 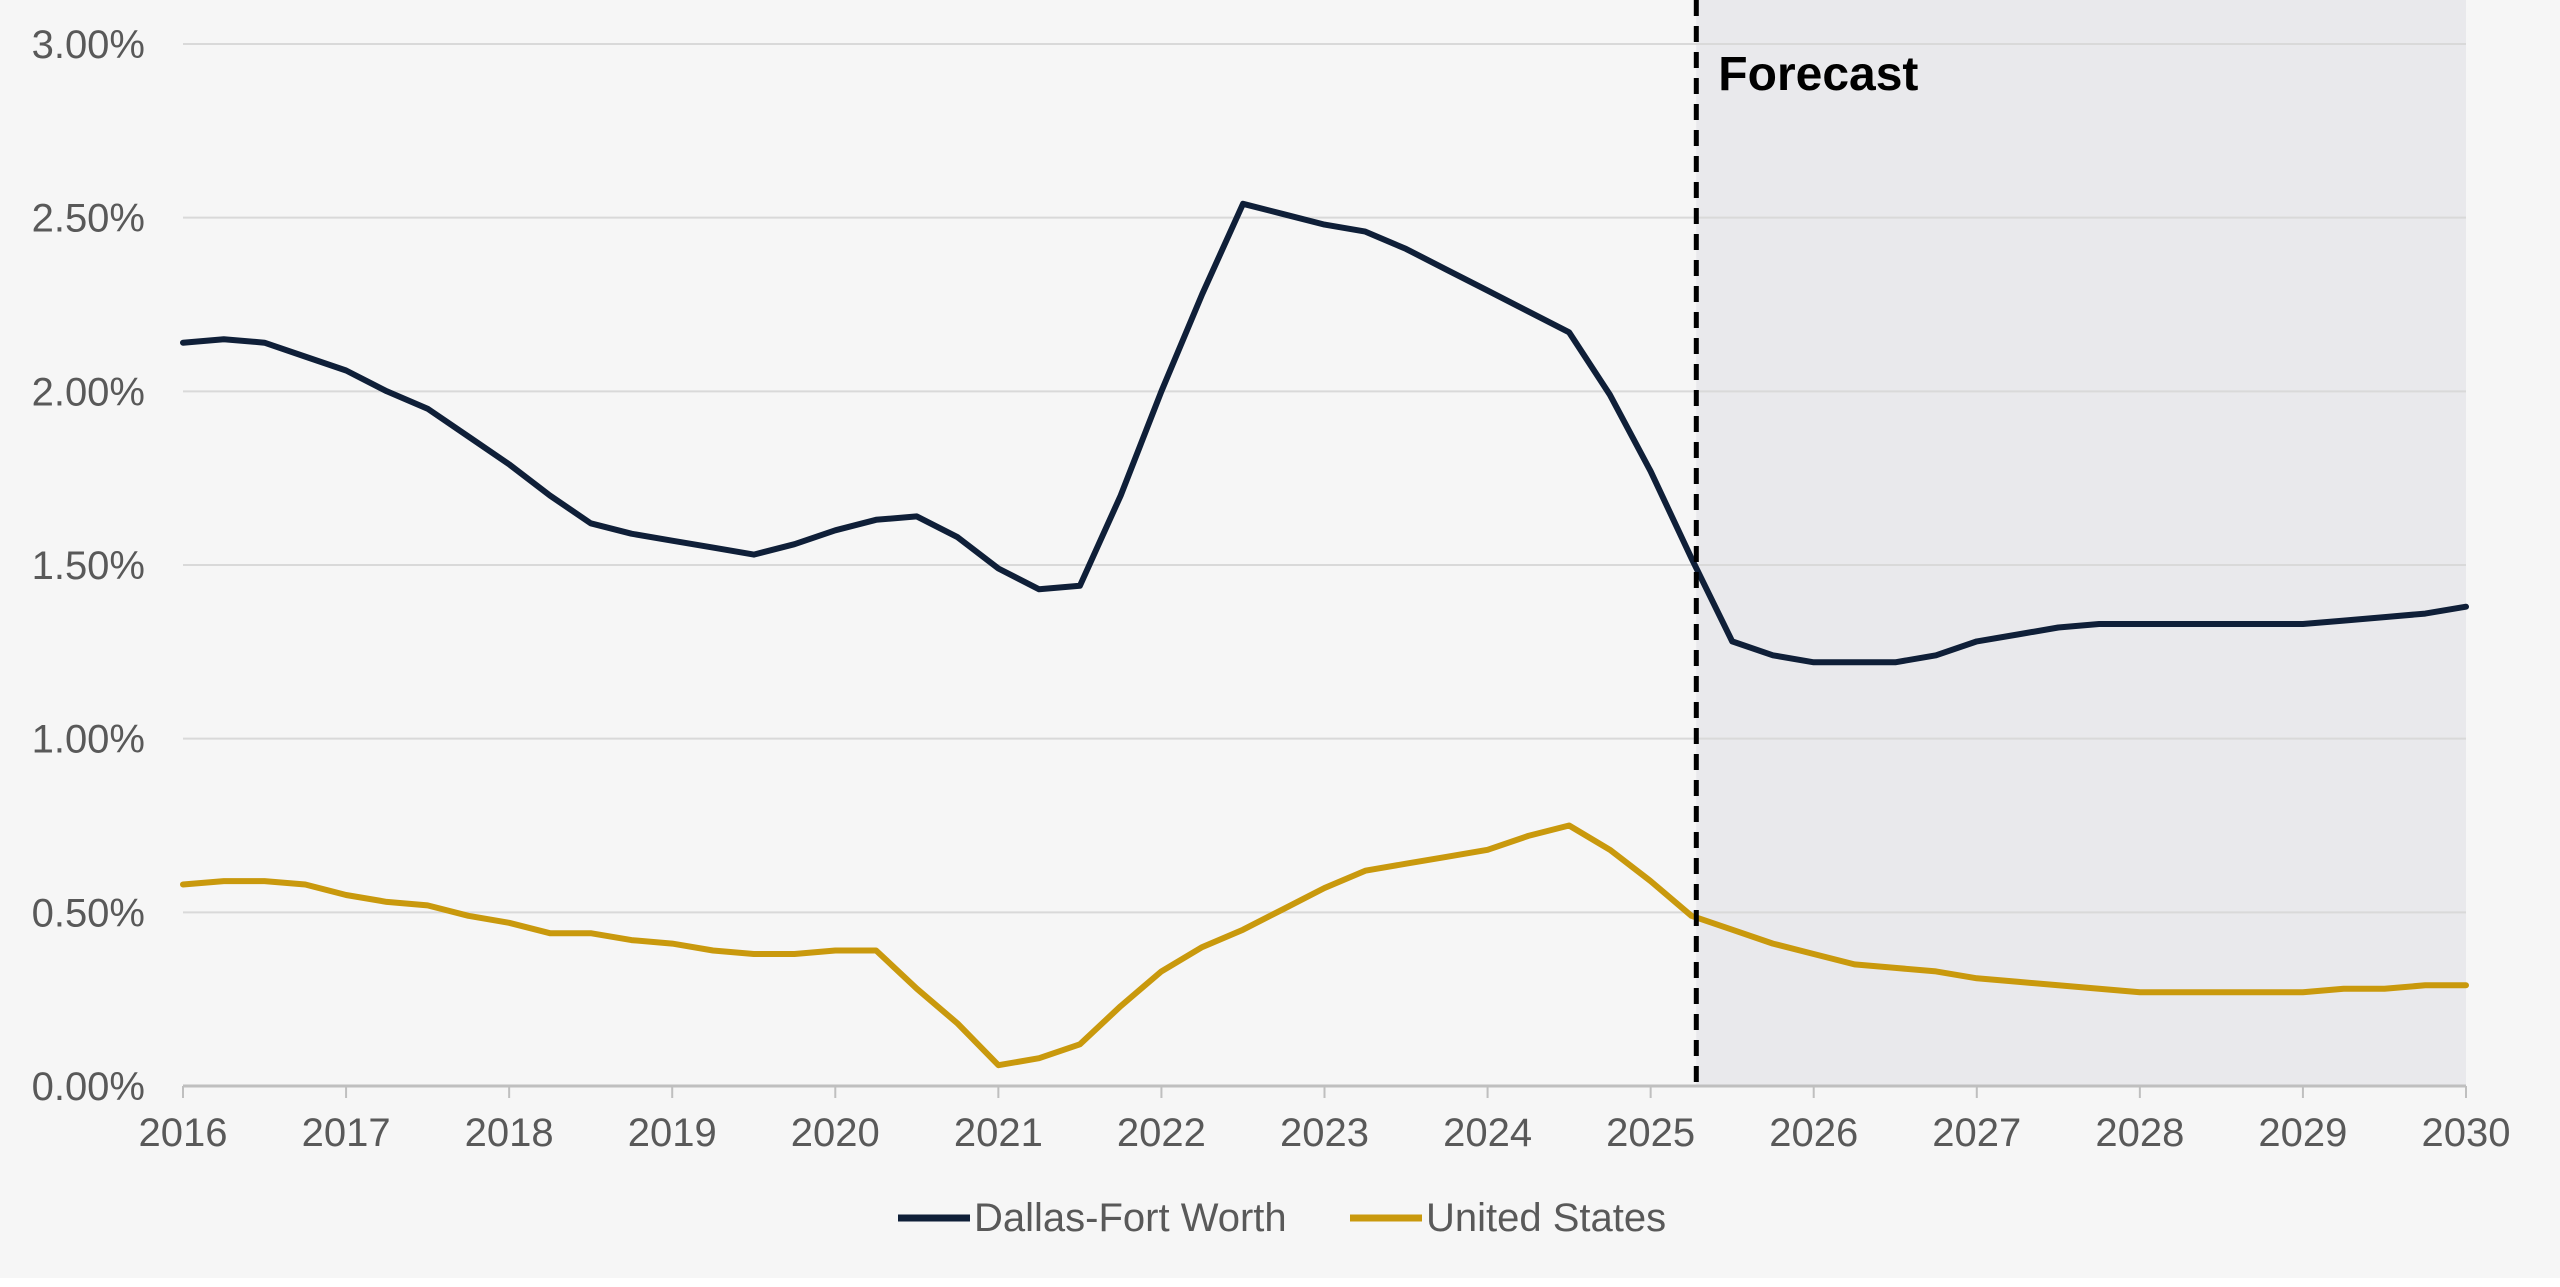 What do you see at coordinates (998, 1133) in the screenshot?
I see `x-tick-label: 2021` at bounding box center [998, 1133].